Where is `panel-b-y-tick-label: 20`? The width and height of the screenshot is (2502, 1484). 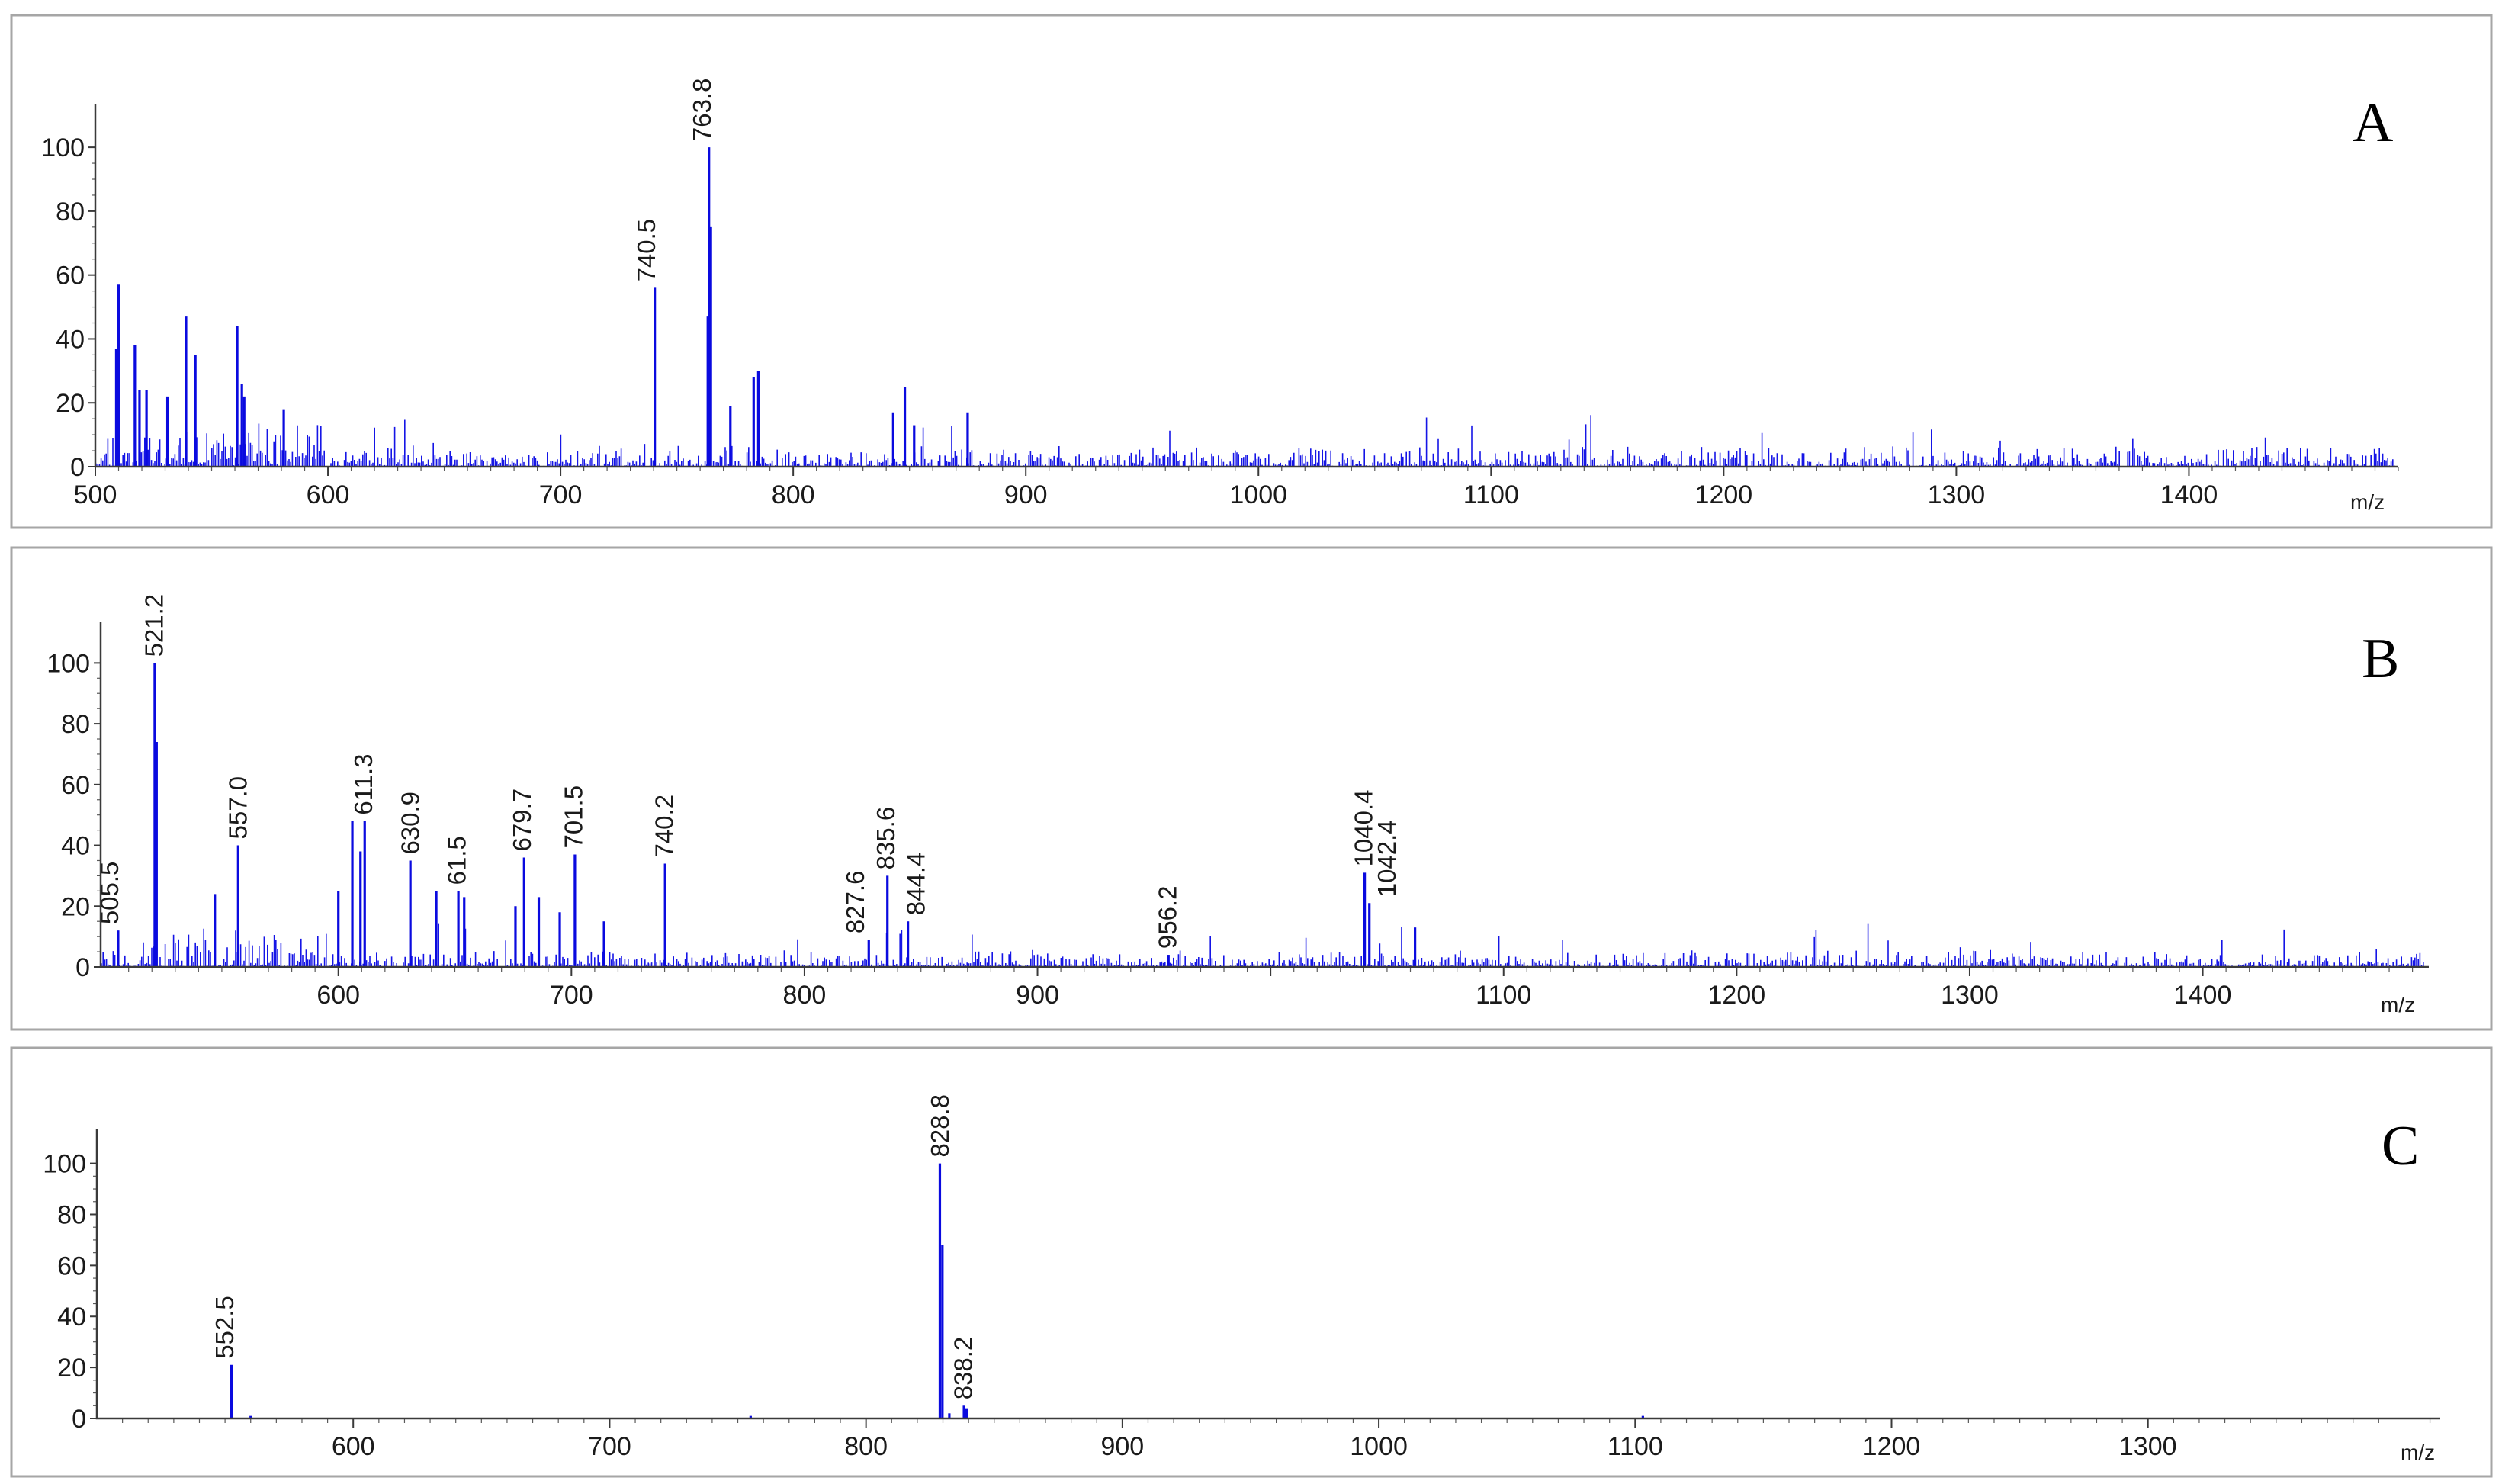
panel-b-y-tick-label: 20 is located at coordinates (75, 906).